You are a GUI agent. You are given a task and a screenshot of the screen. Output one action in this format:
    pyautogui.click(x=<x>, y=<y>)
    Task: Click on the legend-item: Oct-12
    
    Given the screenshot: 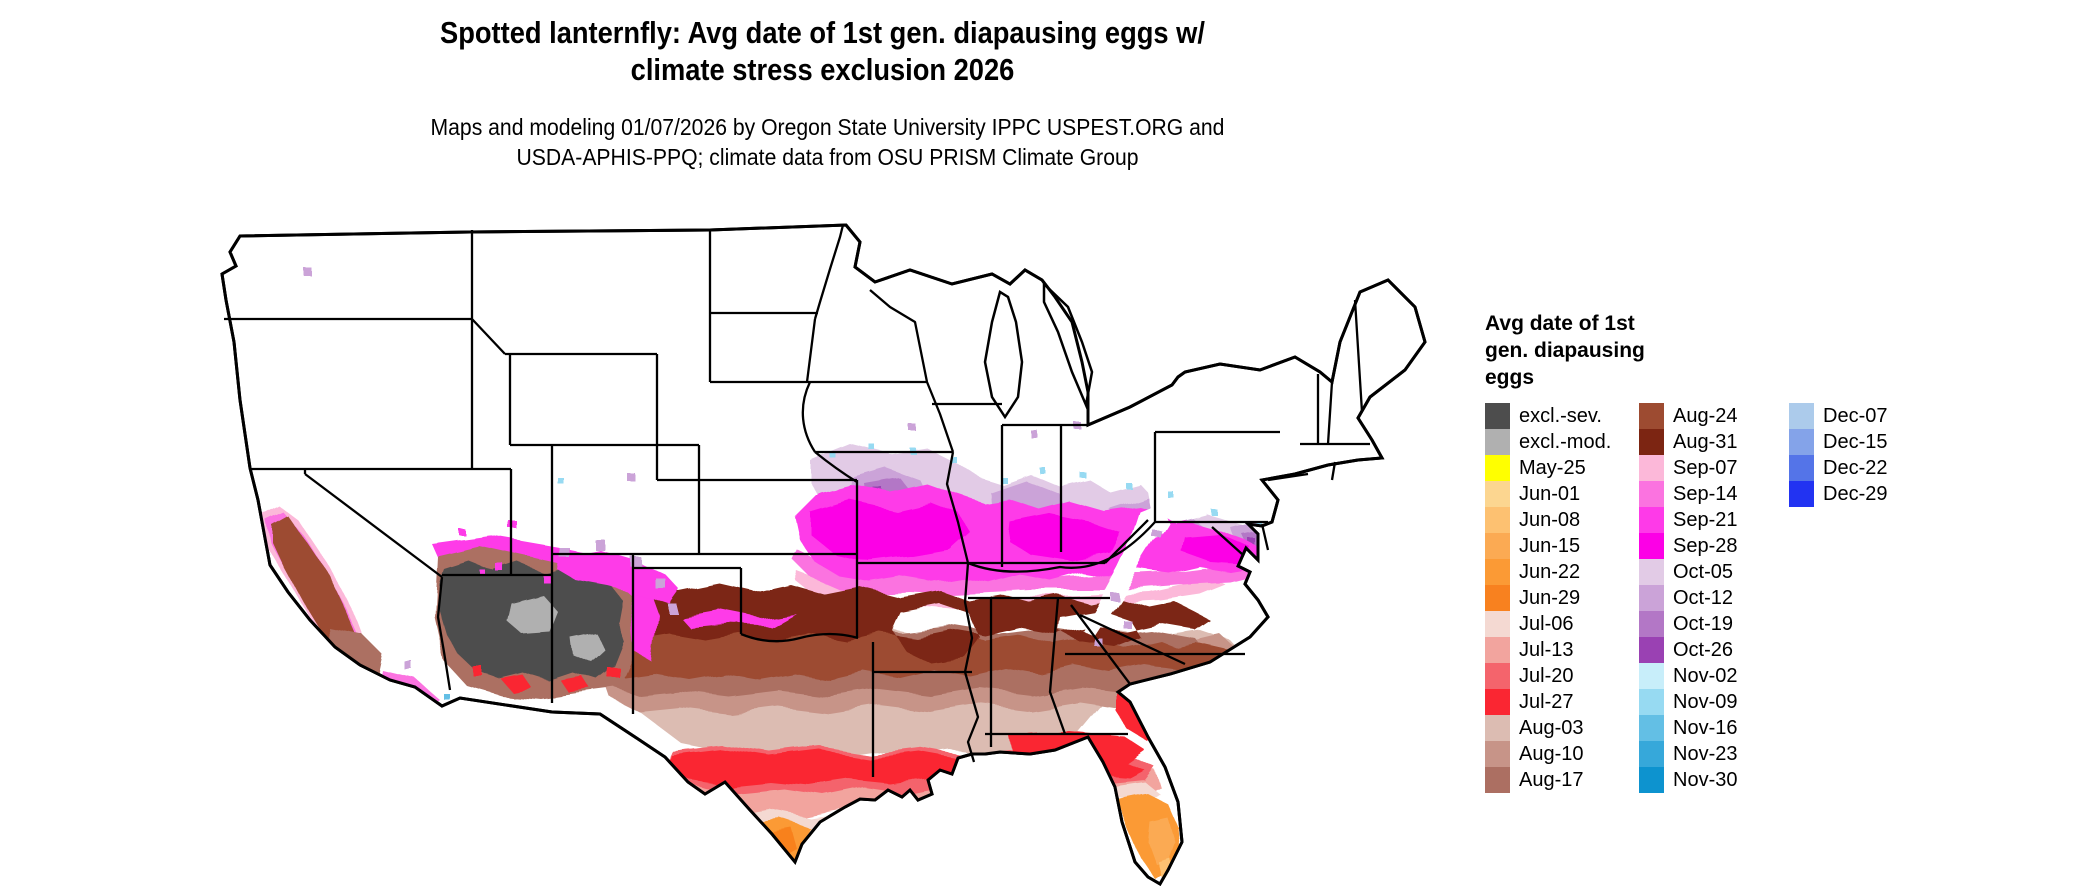 What is the action you would take?
    pyautogui.click(x=1714, y=598)
    